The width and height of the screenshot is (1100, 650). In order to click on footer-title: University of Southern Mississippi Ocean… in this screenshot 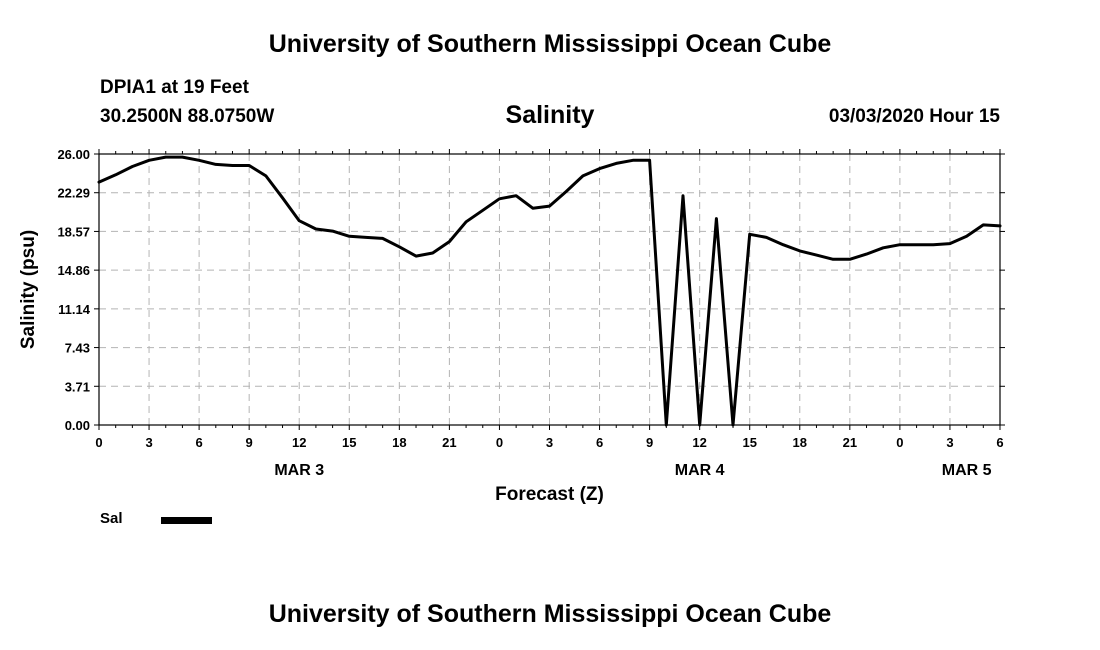, I will do `click(550, 614)`.